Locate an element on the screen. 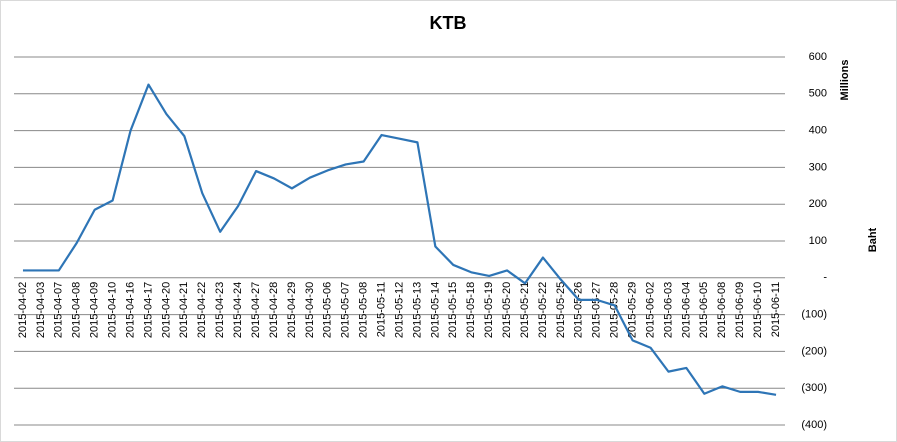  x-tick-label: 2015-05-11 is located at coordinates (381, 309).